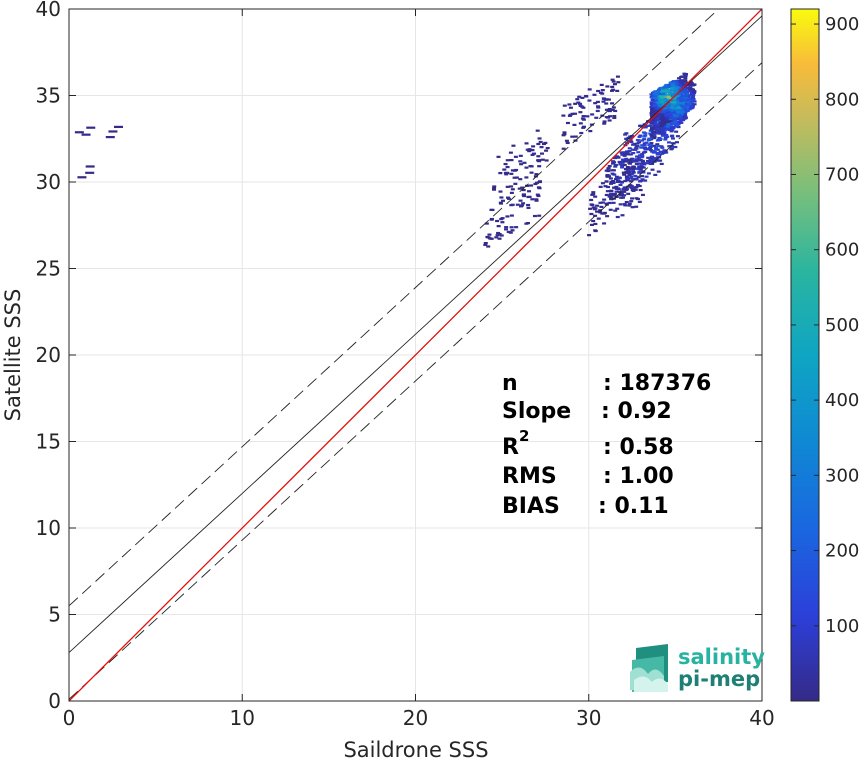 The height and width of the screenshot is (764, 865). What do you see at coordinates (510, 383) in the screenshot?
I see `stat-label-n: n` at bounding box center [510, 383].